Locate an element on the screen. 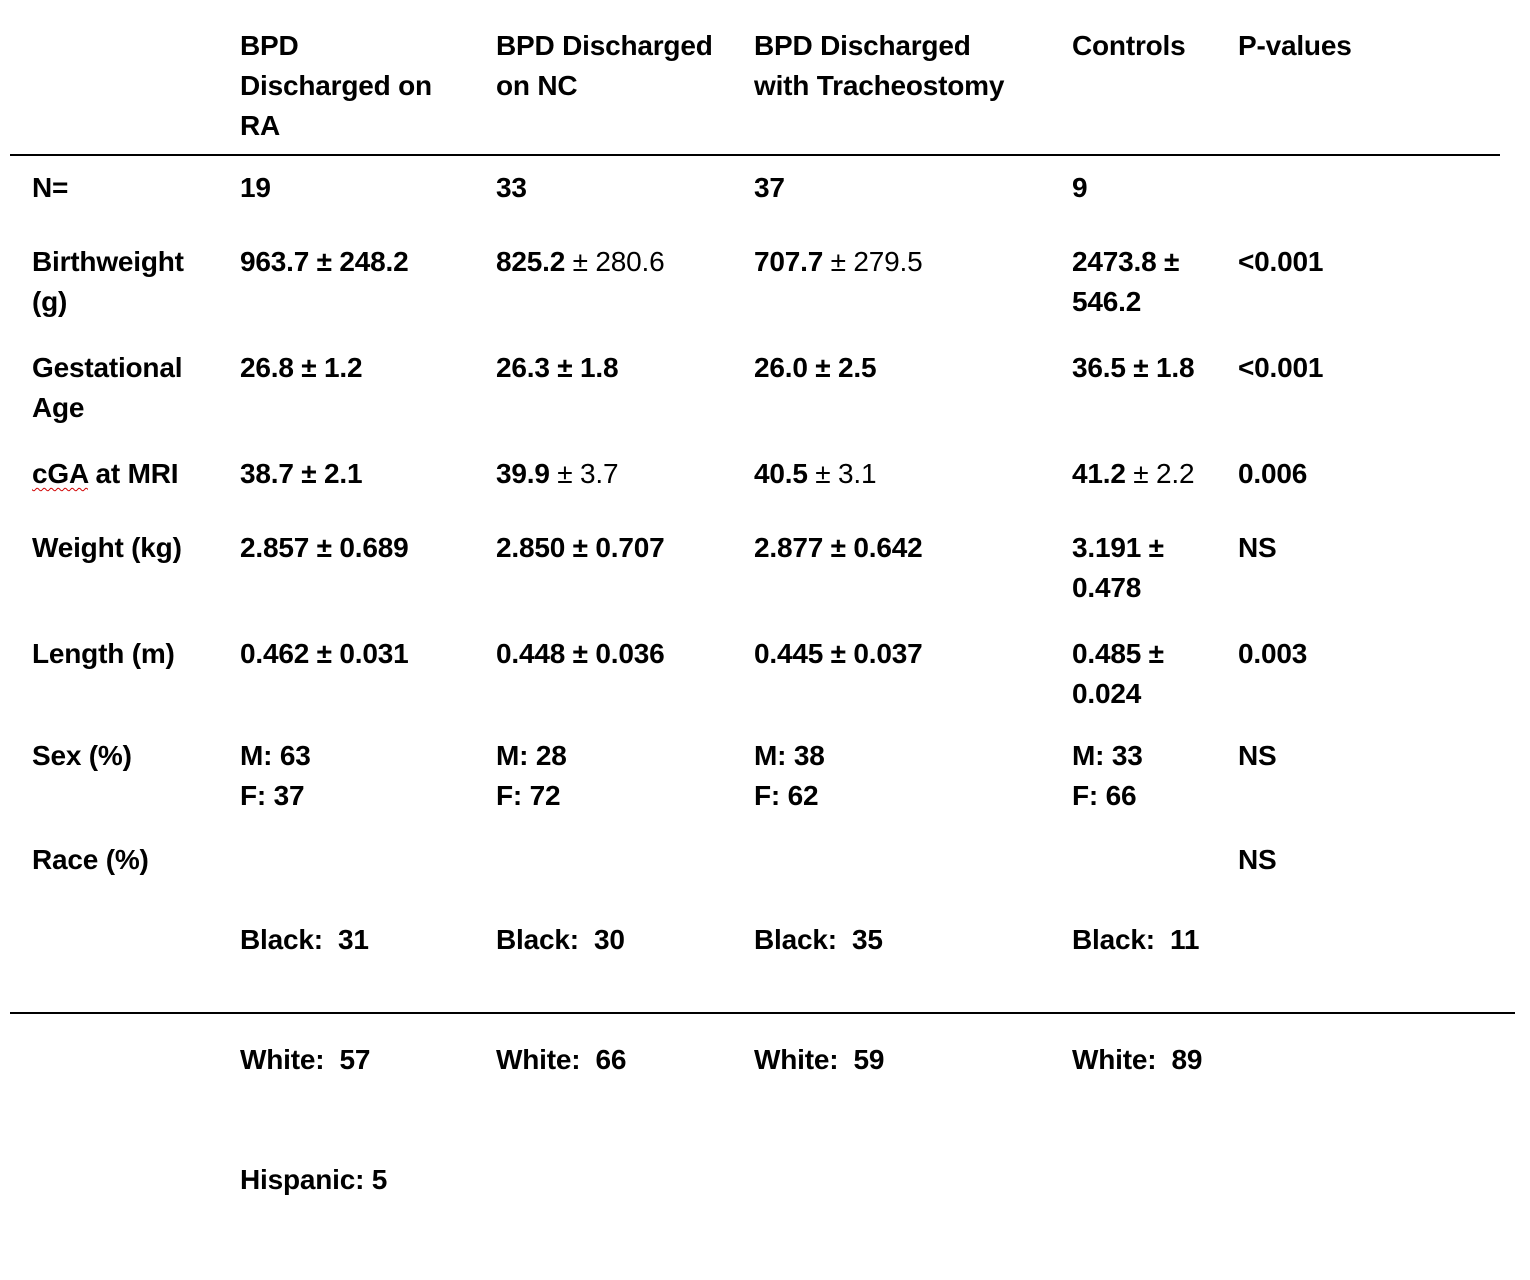  cell-bpd-trach: 26.0 ± 2.5 is located at coordinates (815, 367).